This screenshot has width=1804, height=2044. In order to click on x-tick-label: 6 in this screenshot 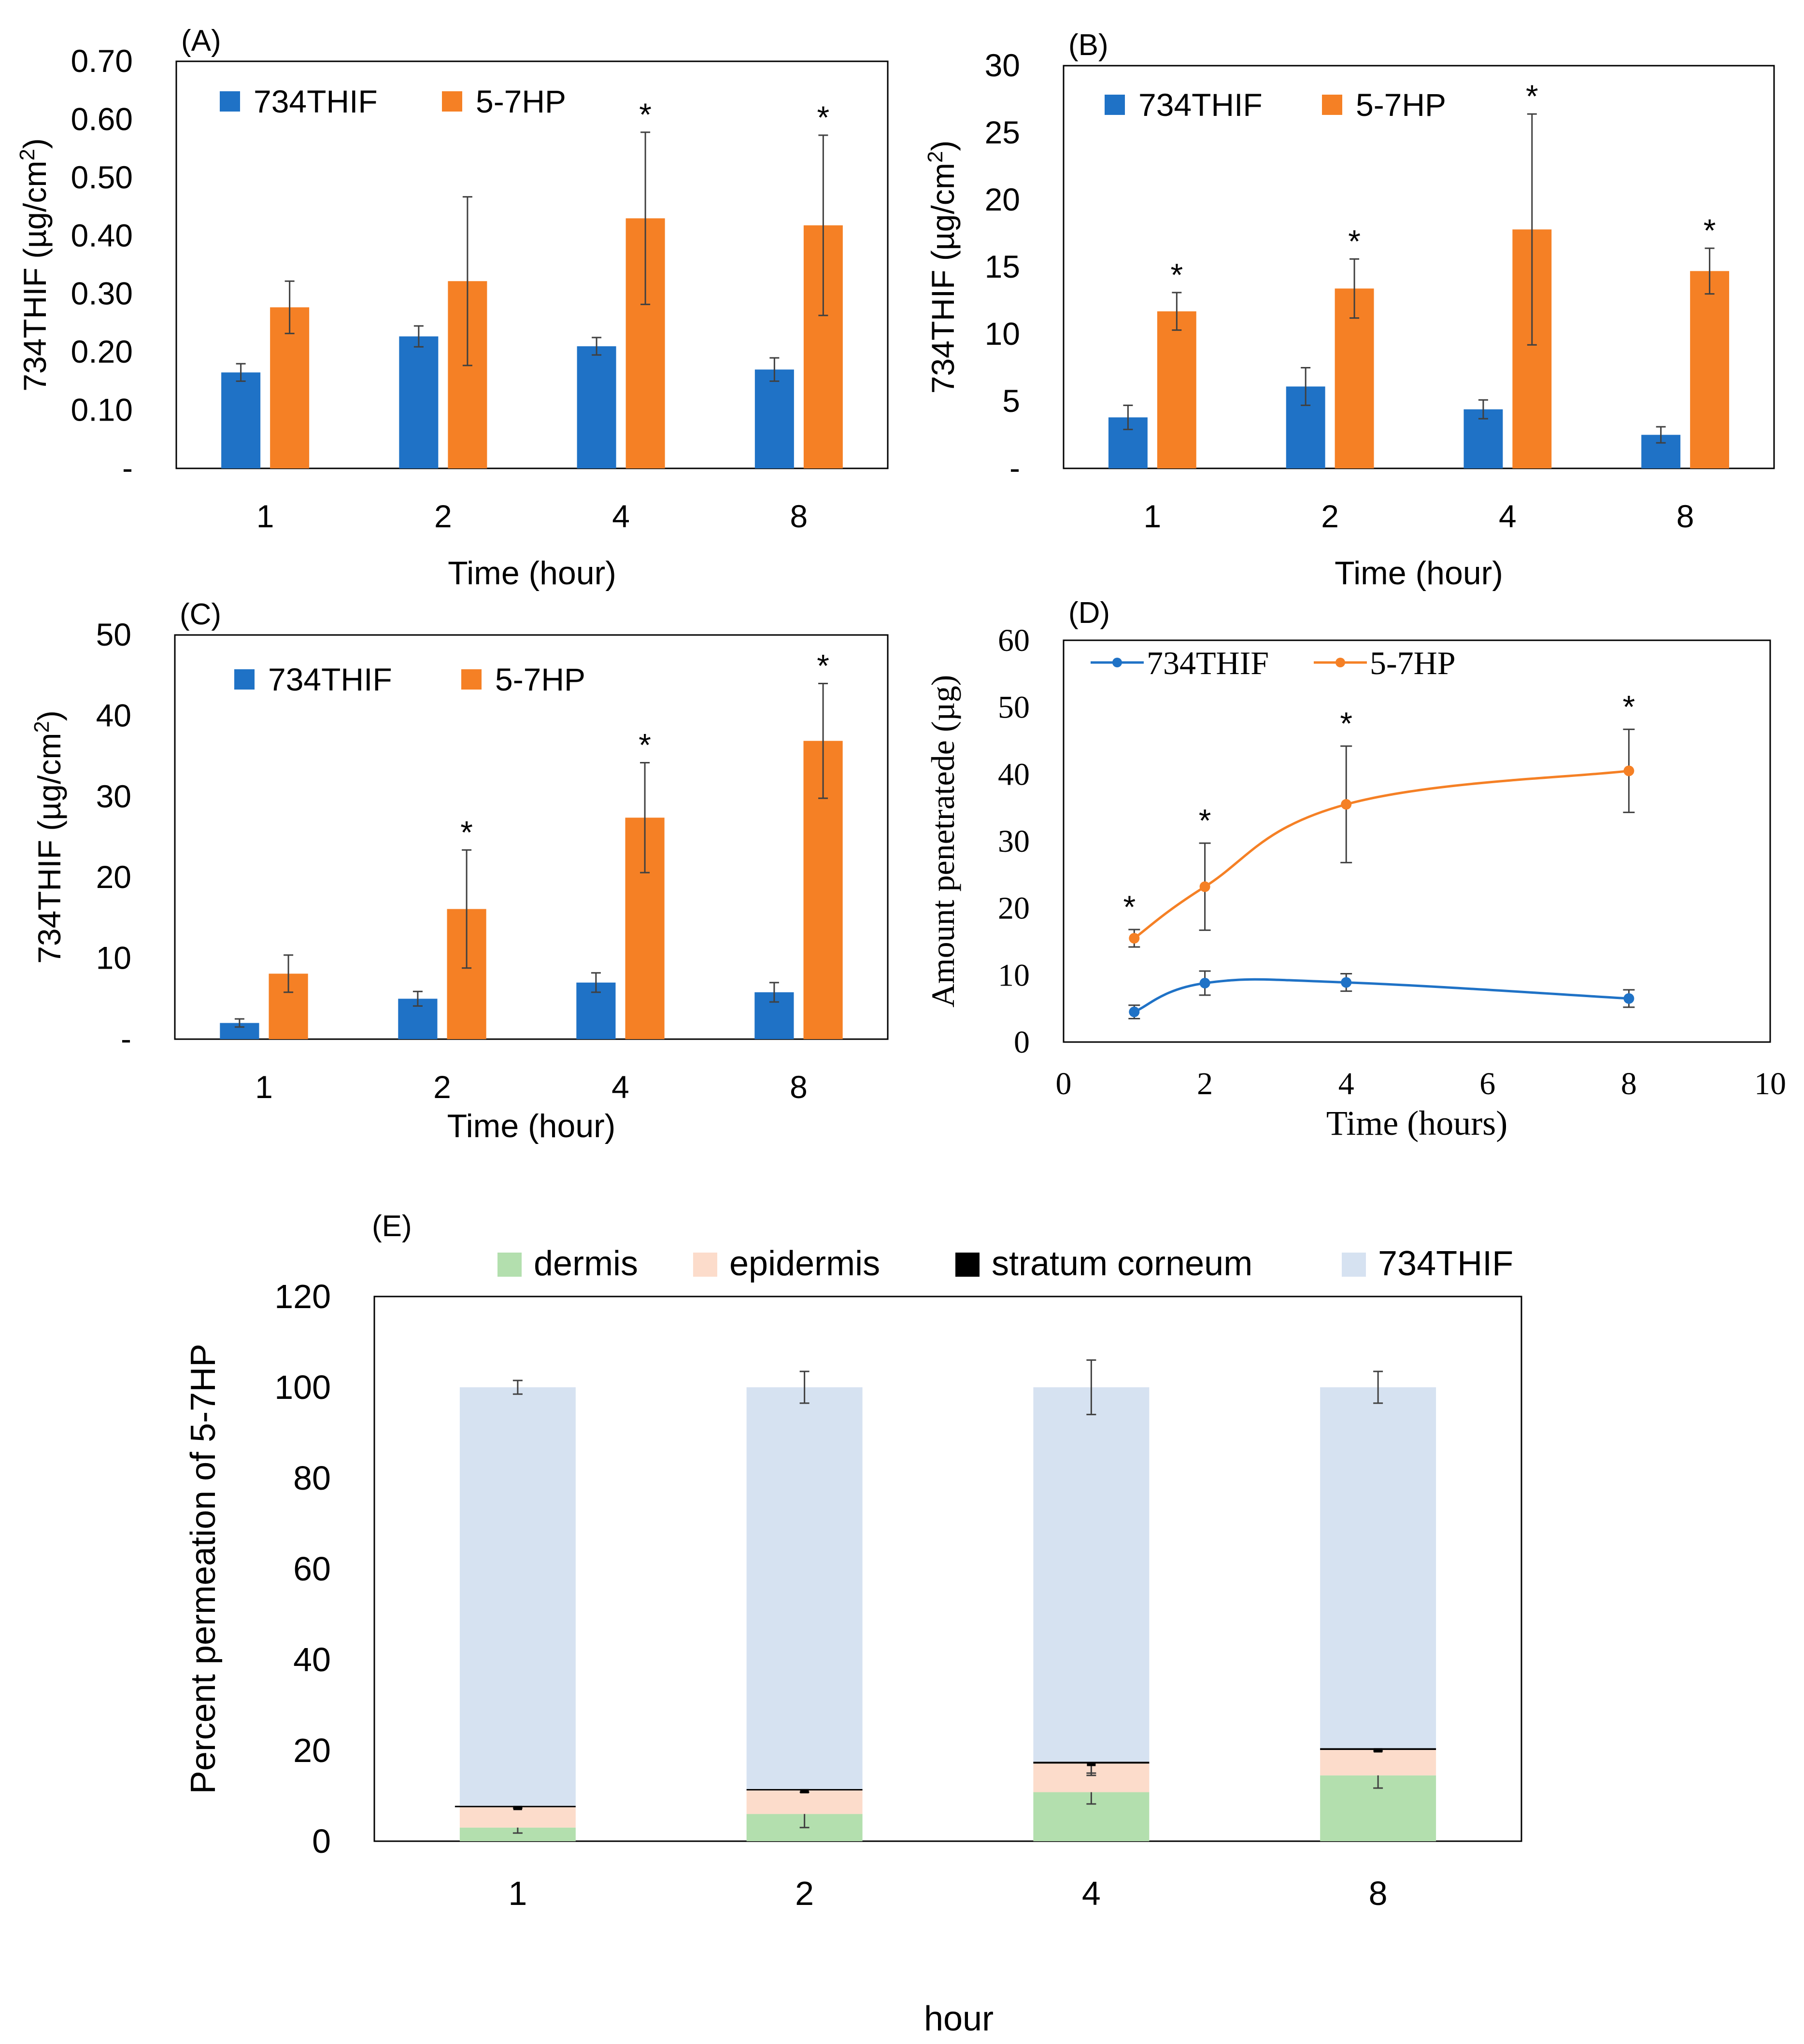, I will do `click(1487, 1084)`.